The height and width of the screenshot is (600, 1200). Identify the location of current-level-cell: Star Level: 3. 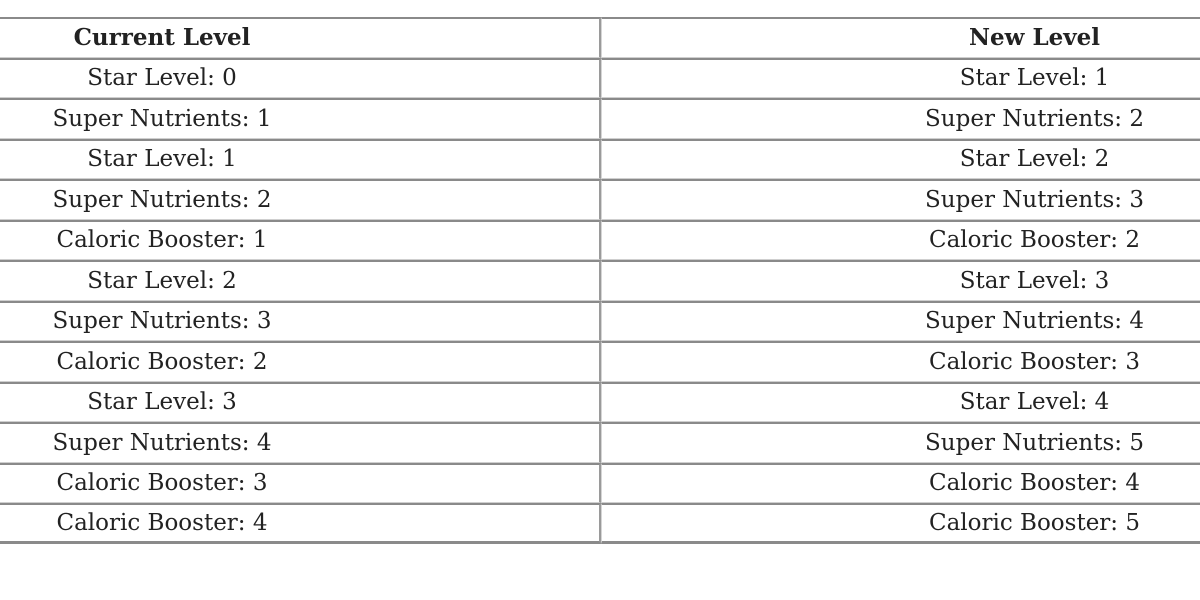
(300, 401).